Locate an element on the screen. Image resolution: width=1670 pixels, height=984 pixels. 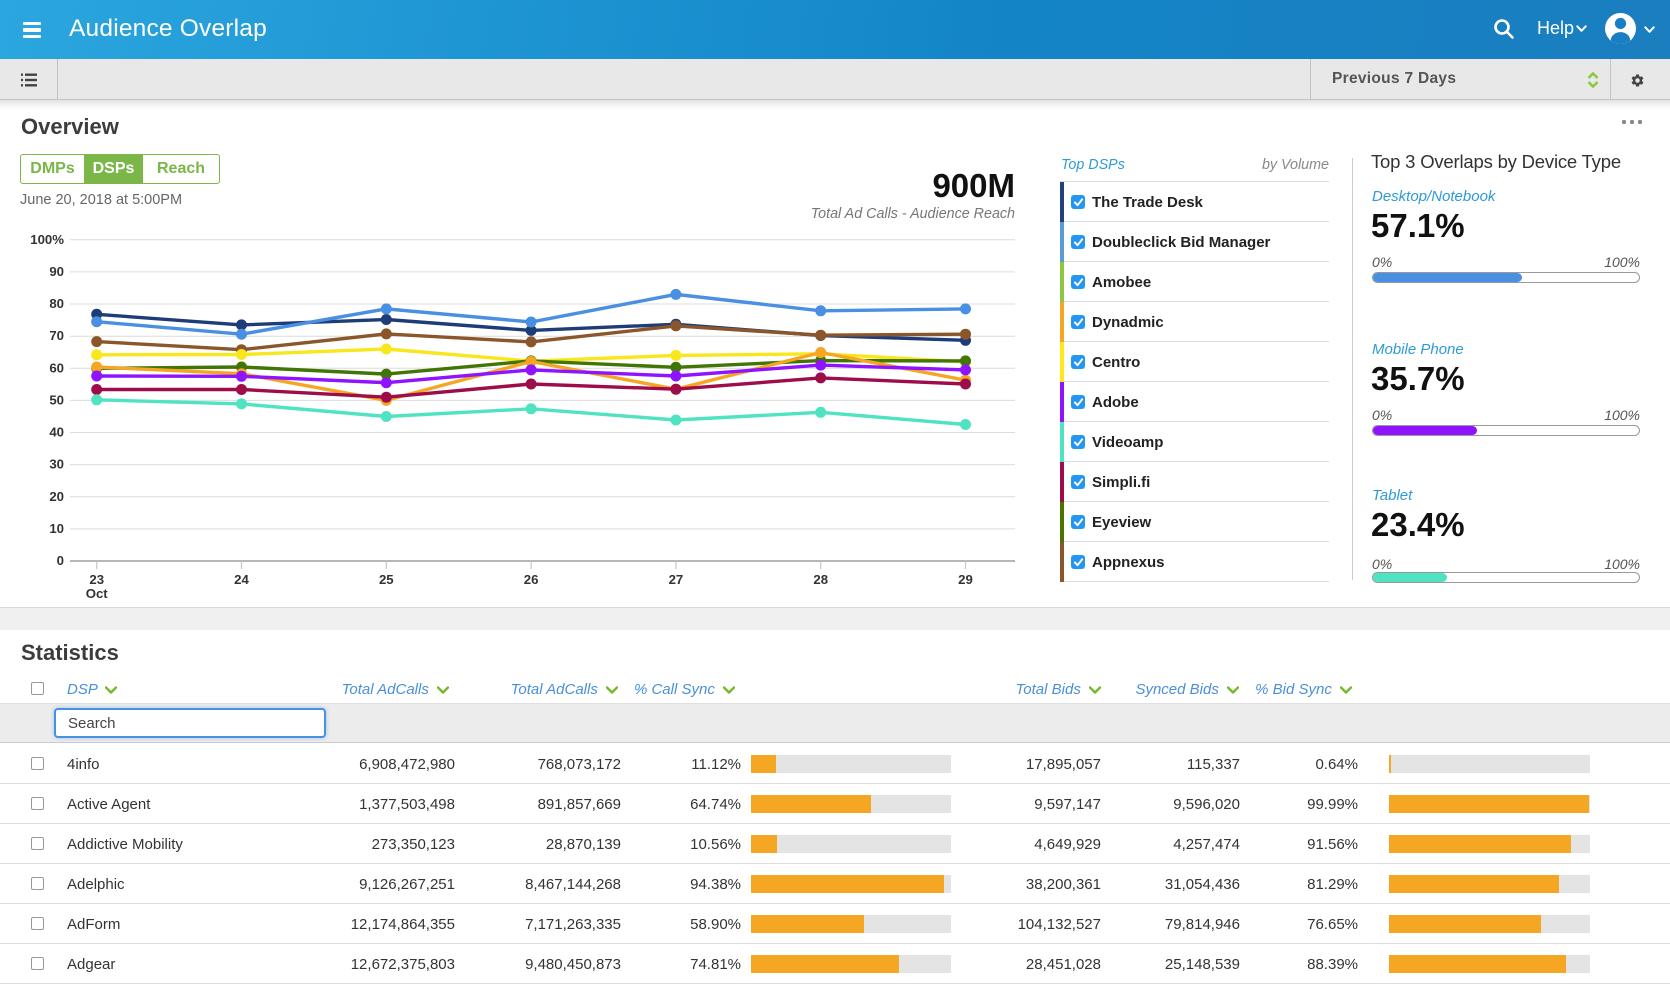
svg-text: 0 is located at coordinates (60, 560).